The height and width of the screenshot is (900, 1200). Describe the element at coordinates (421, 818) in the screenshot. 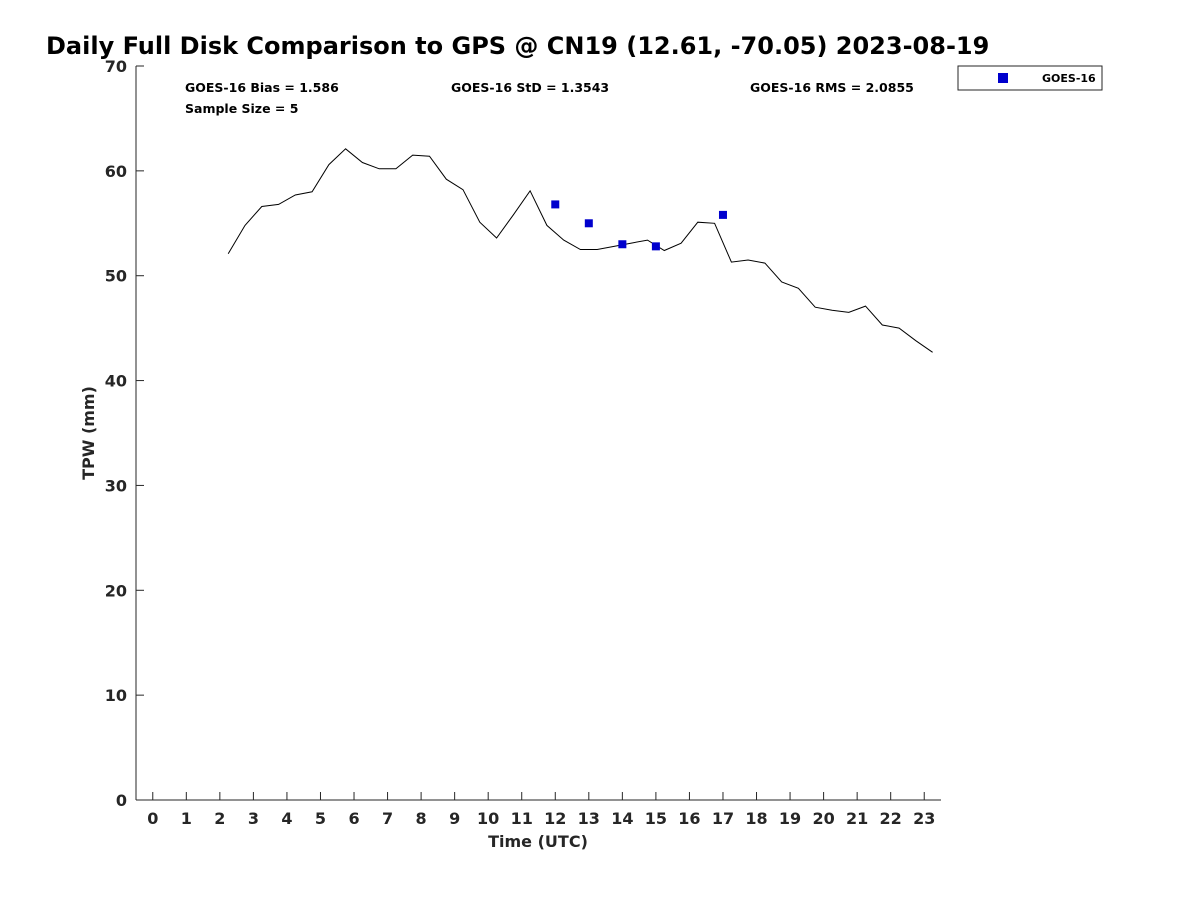

I see `x-tick-label: 8` at that location.